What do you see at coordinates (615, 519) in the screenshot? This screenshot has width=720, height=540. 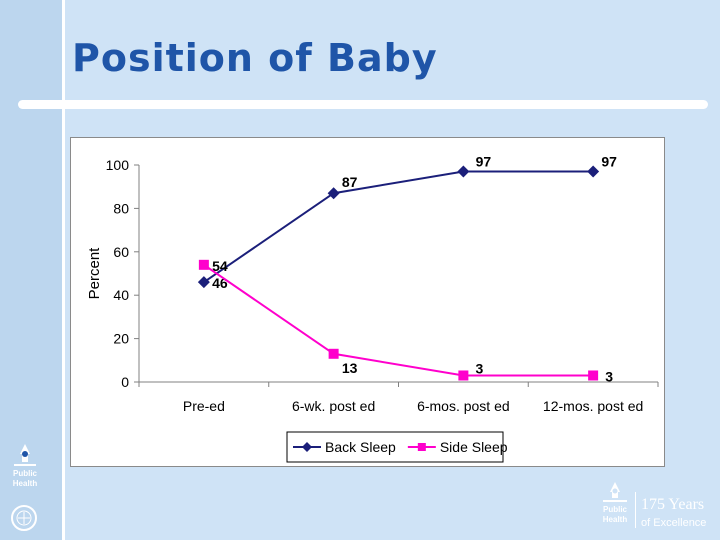 I see `footer-logo-word-health: Health` at bounding box center [615, 519].